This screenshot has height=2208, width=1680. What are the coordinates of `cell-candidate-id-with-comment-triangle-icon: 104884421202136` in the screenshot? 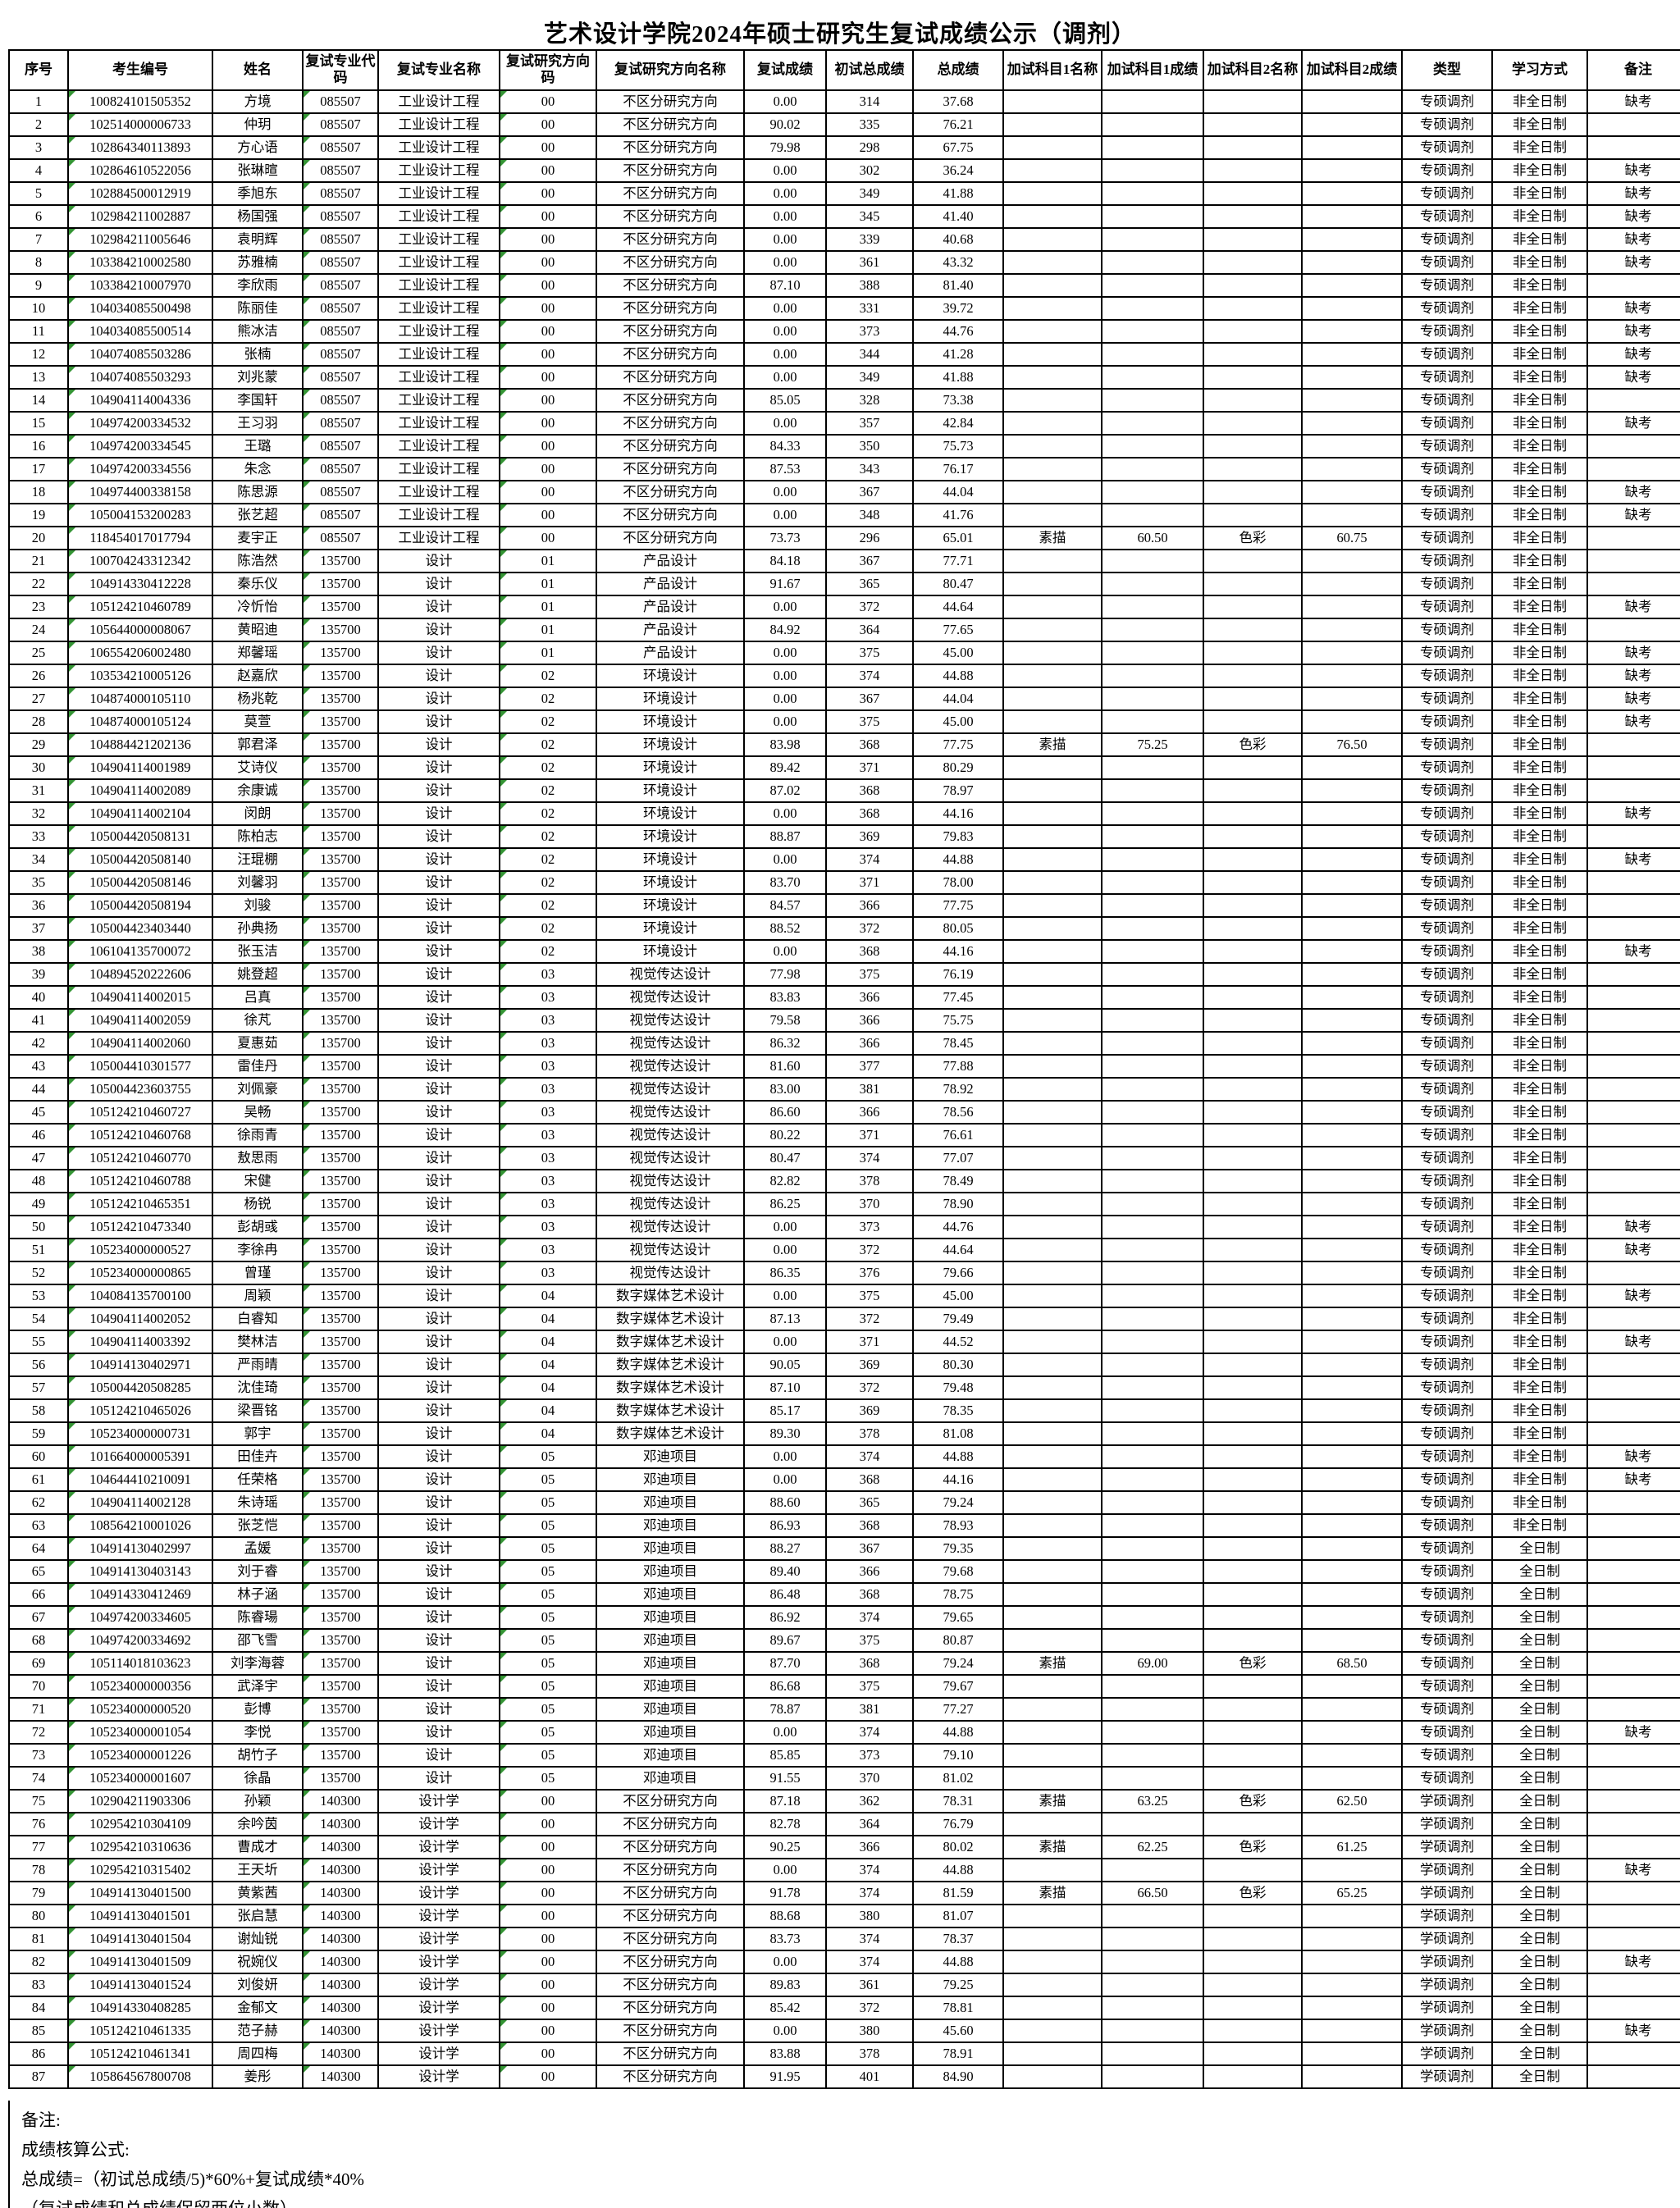 It's located at (140, 744).